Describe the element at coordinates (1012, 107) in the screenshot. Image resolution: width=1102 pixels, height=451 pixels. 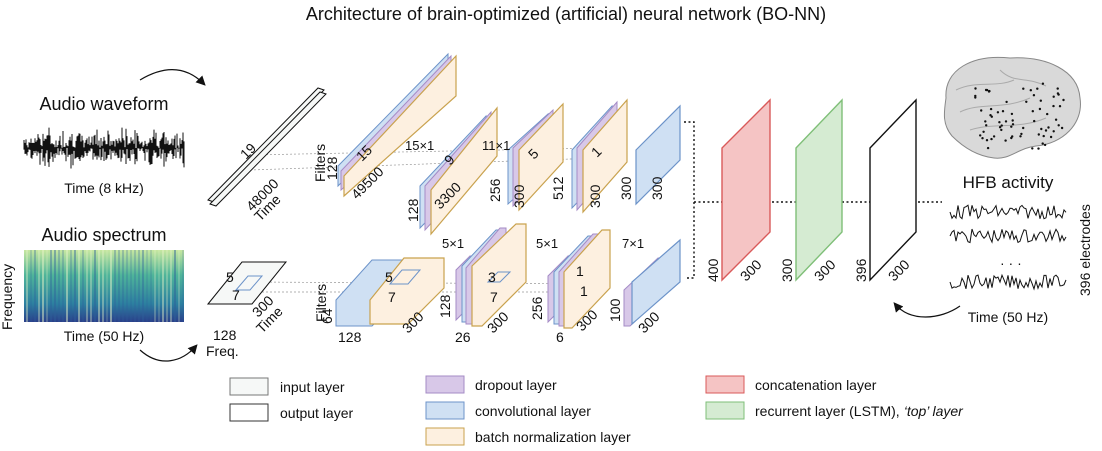
I see `brain-illustration` at that location.